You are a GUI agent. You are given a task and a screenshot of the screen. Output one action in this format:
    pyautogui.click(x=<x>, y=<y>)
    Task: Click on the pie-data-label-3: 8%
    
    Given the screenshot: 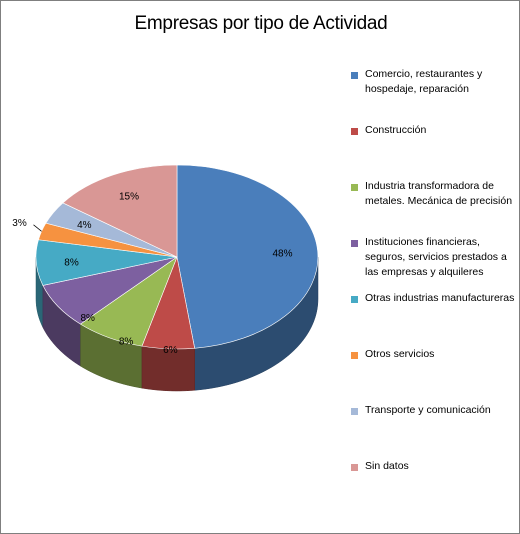 What is the action you would take?
    pyautogui.click(x=87, y=318)
    